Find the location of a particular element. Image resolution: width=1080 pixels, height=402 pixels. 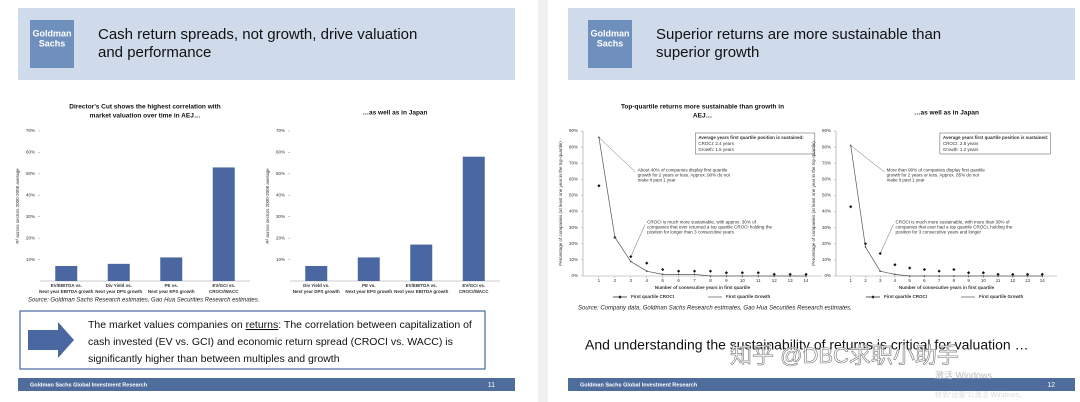

x-tick-label: 2 is located at coordinates (615, 280).